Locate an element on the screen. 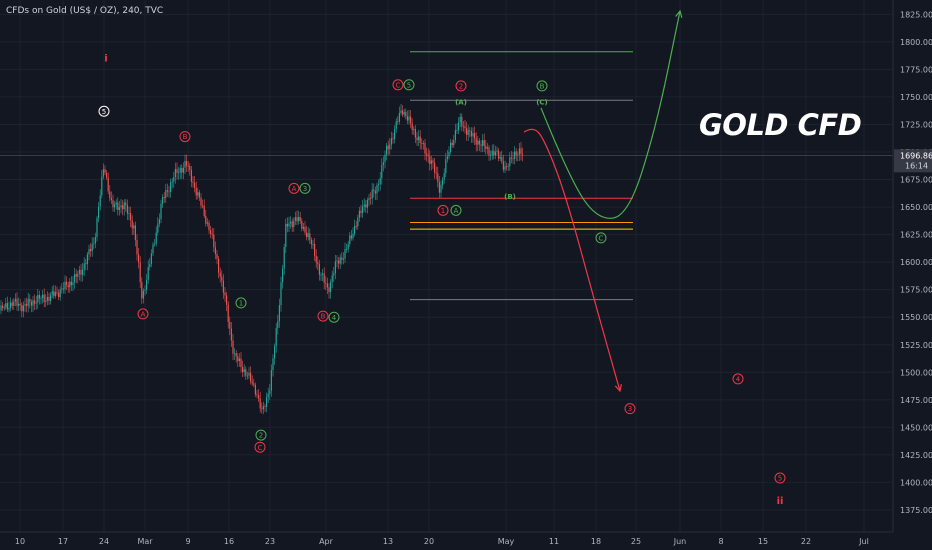 The image size is (932, 550). last-price-tag is located at coordinates (913, 161).